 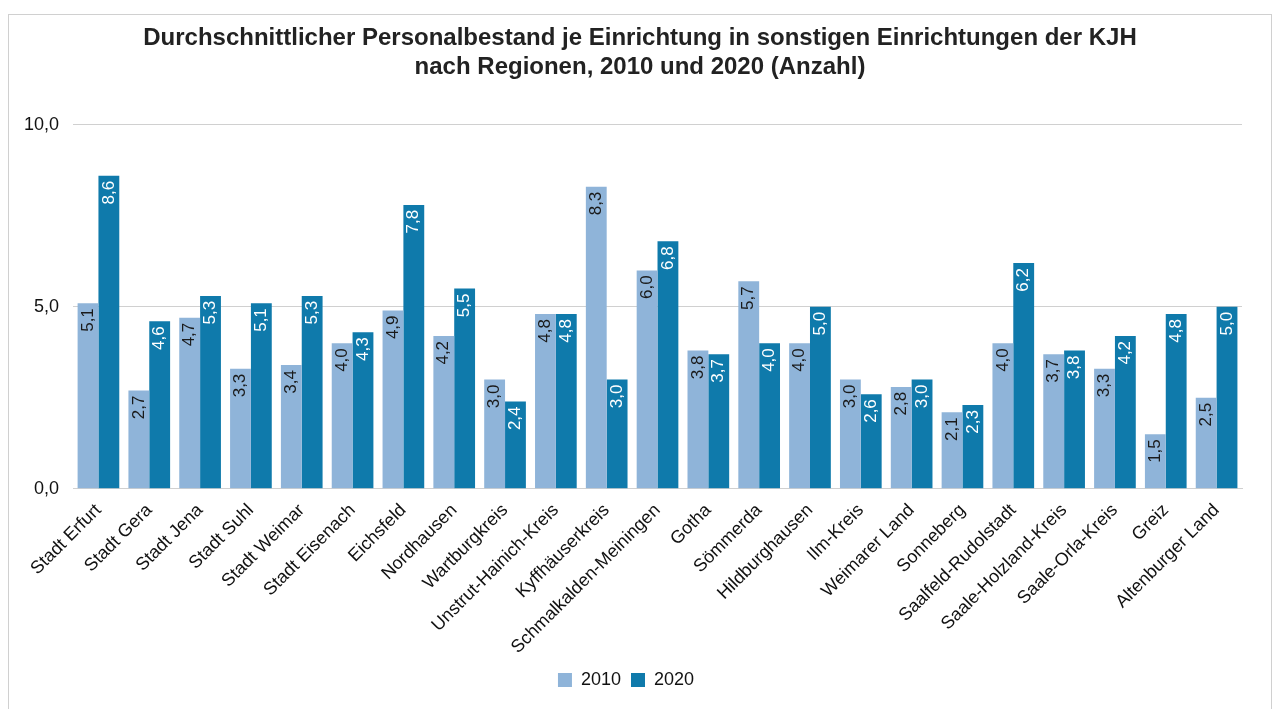 What do you see at coordinates (291, 382) in the screenshot?
I see `data-label: 3,4` at bounding box center [291, 382].